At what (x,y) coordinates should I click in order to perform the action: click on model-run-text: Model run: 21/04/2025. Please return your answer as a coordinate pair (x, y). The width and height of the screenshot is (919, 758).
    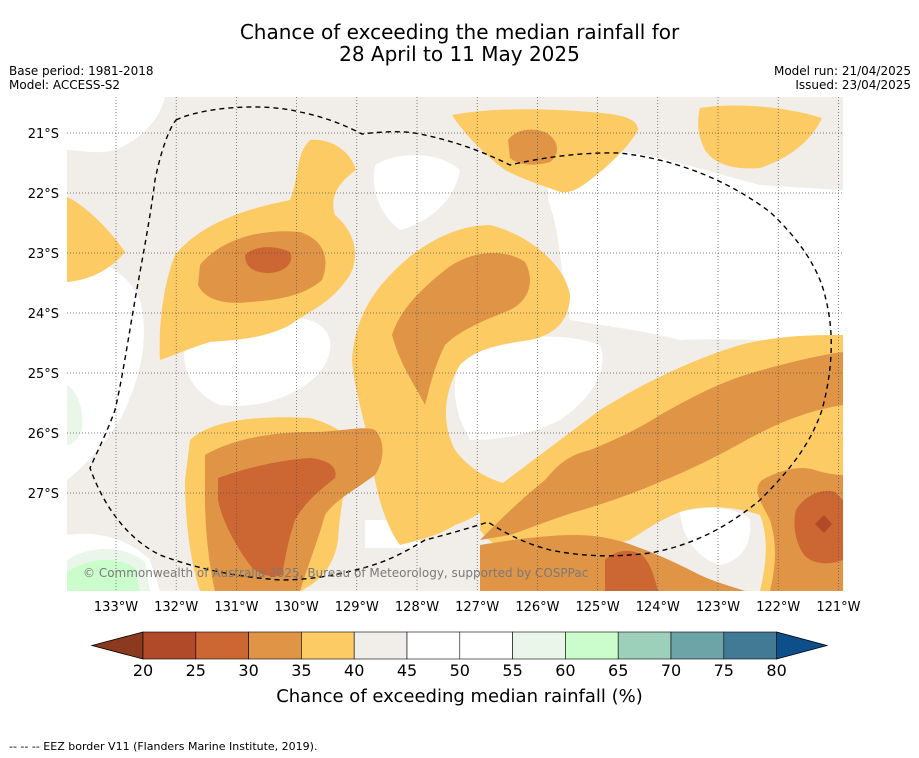
    Looking at the image, I should click on (842, 71).